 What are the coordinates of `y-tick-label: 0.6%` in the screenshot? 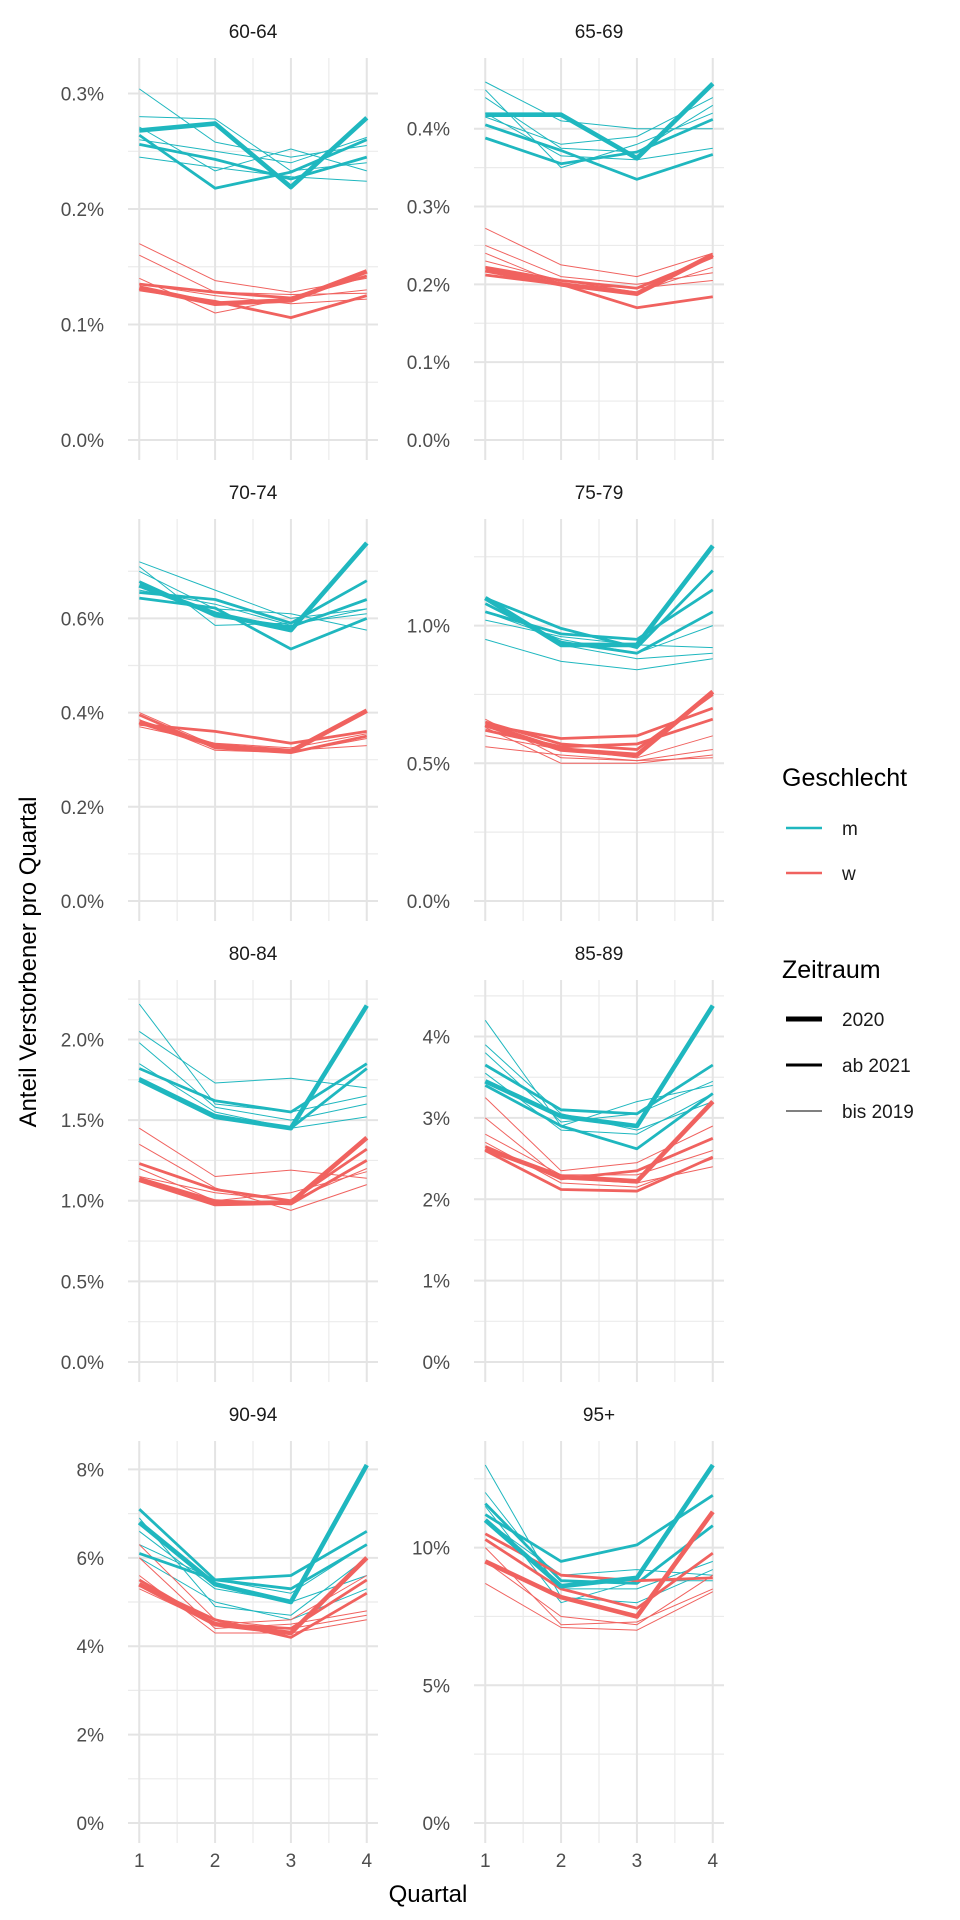 It's located at (82, 619).